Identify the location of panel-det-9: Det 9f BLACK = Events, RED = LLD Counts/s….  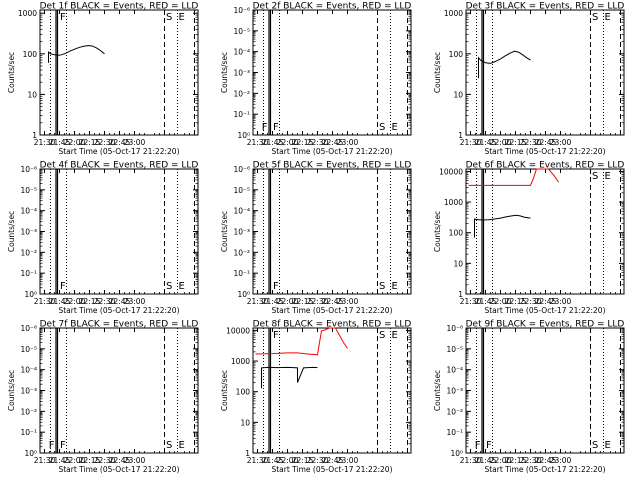
(528, 397).